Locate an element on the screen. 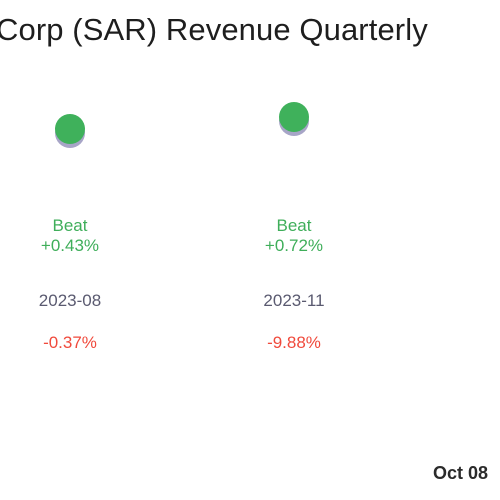 The image size is (500, 500). change-percent: -0.37% is located at coordinates (70, 342).